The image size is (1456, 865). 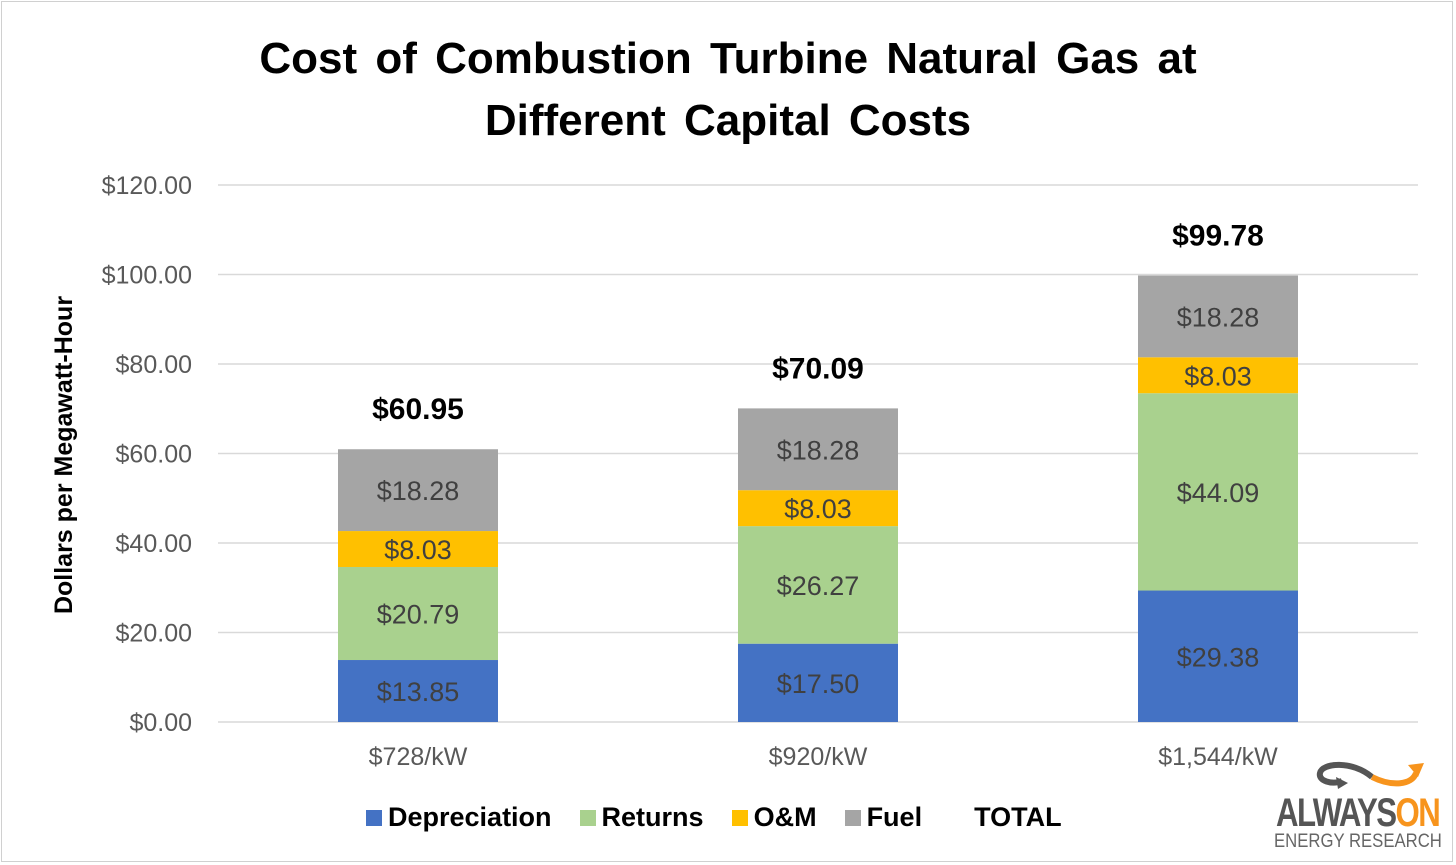 What do you see at coordinates (785, 817) in the screenshot?
I see `legend-label: O&M` at bounding box center [785, 817].